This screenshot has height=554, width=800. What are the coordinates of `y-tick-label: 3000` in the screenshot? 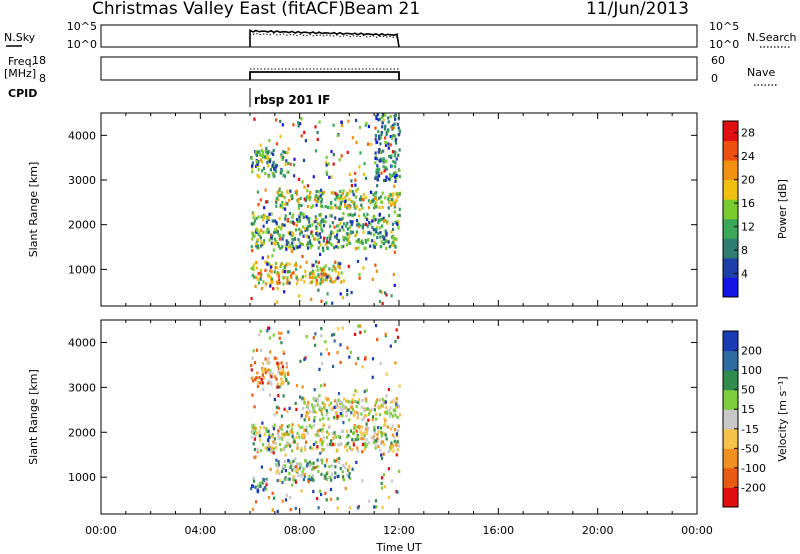 It's located at (82, 180).